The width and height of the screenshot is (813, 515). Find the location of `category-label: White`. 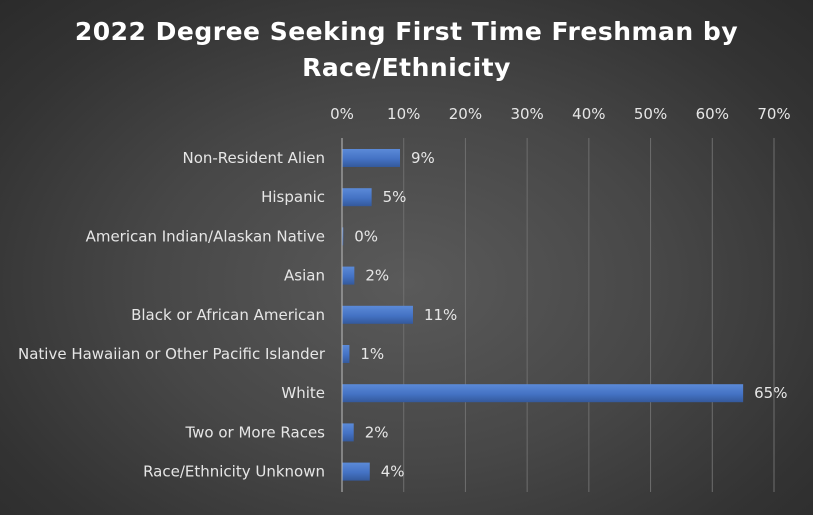

category-label: White is located at coordinates (303, 393).